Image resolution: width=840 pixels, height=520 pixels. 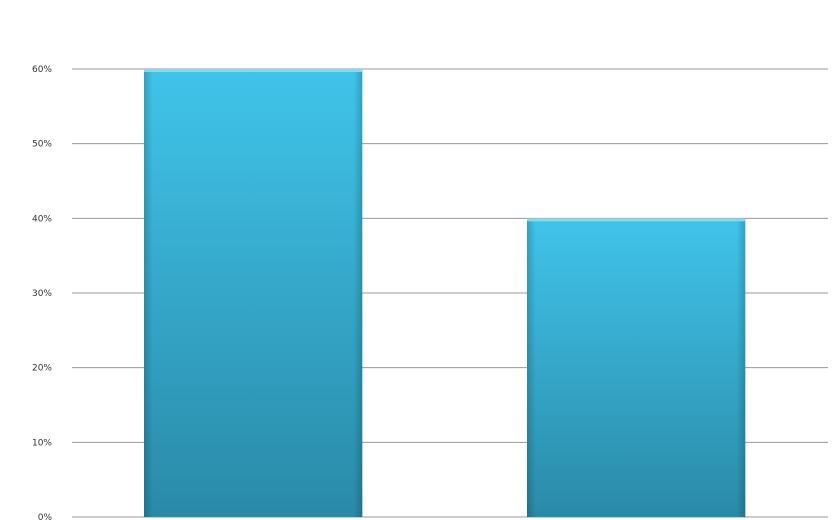 I want to click on y-tick-label: 50%, so click(x=42, y=145).